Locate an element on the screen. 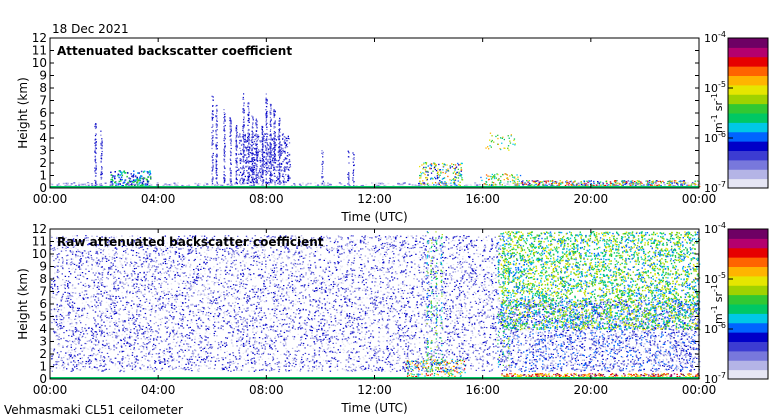  date-label: 18 Dec 2021 is located at coordinates (90, 29).